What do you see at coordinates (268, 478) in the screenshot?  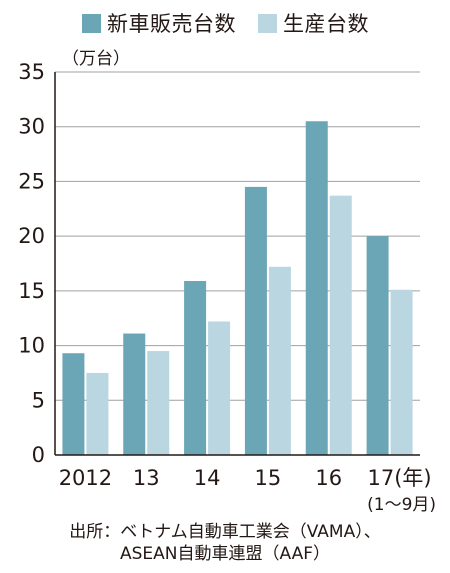 I see `x-tick-label-3: 15` at bounding box center [268, 478].